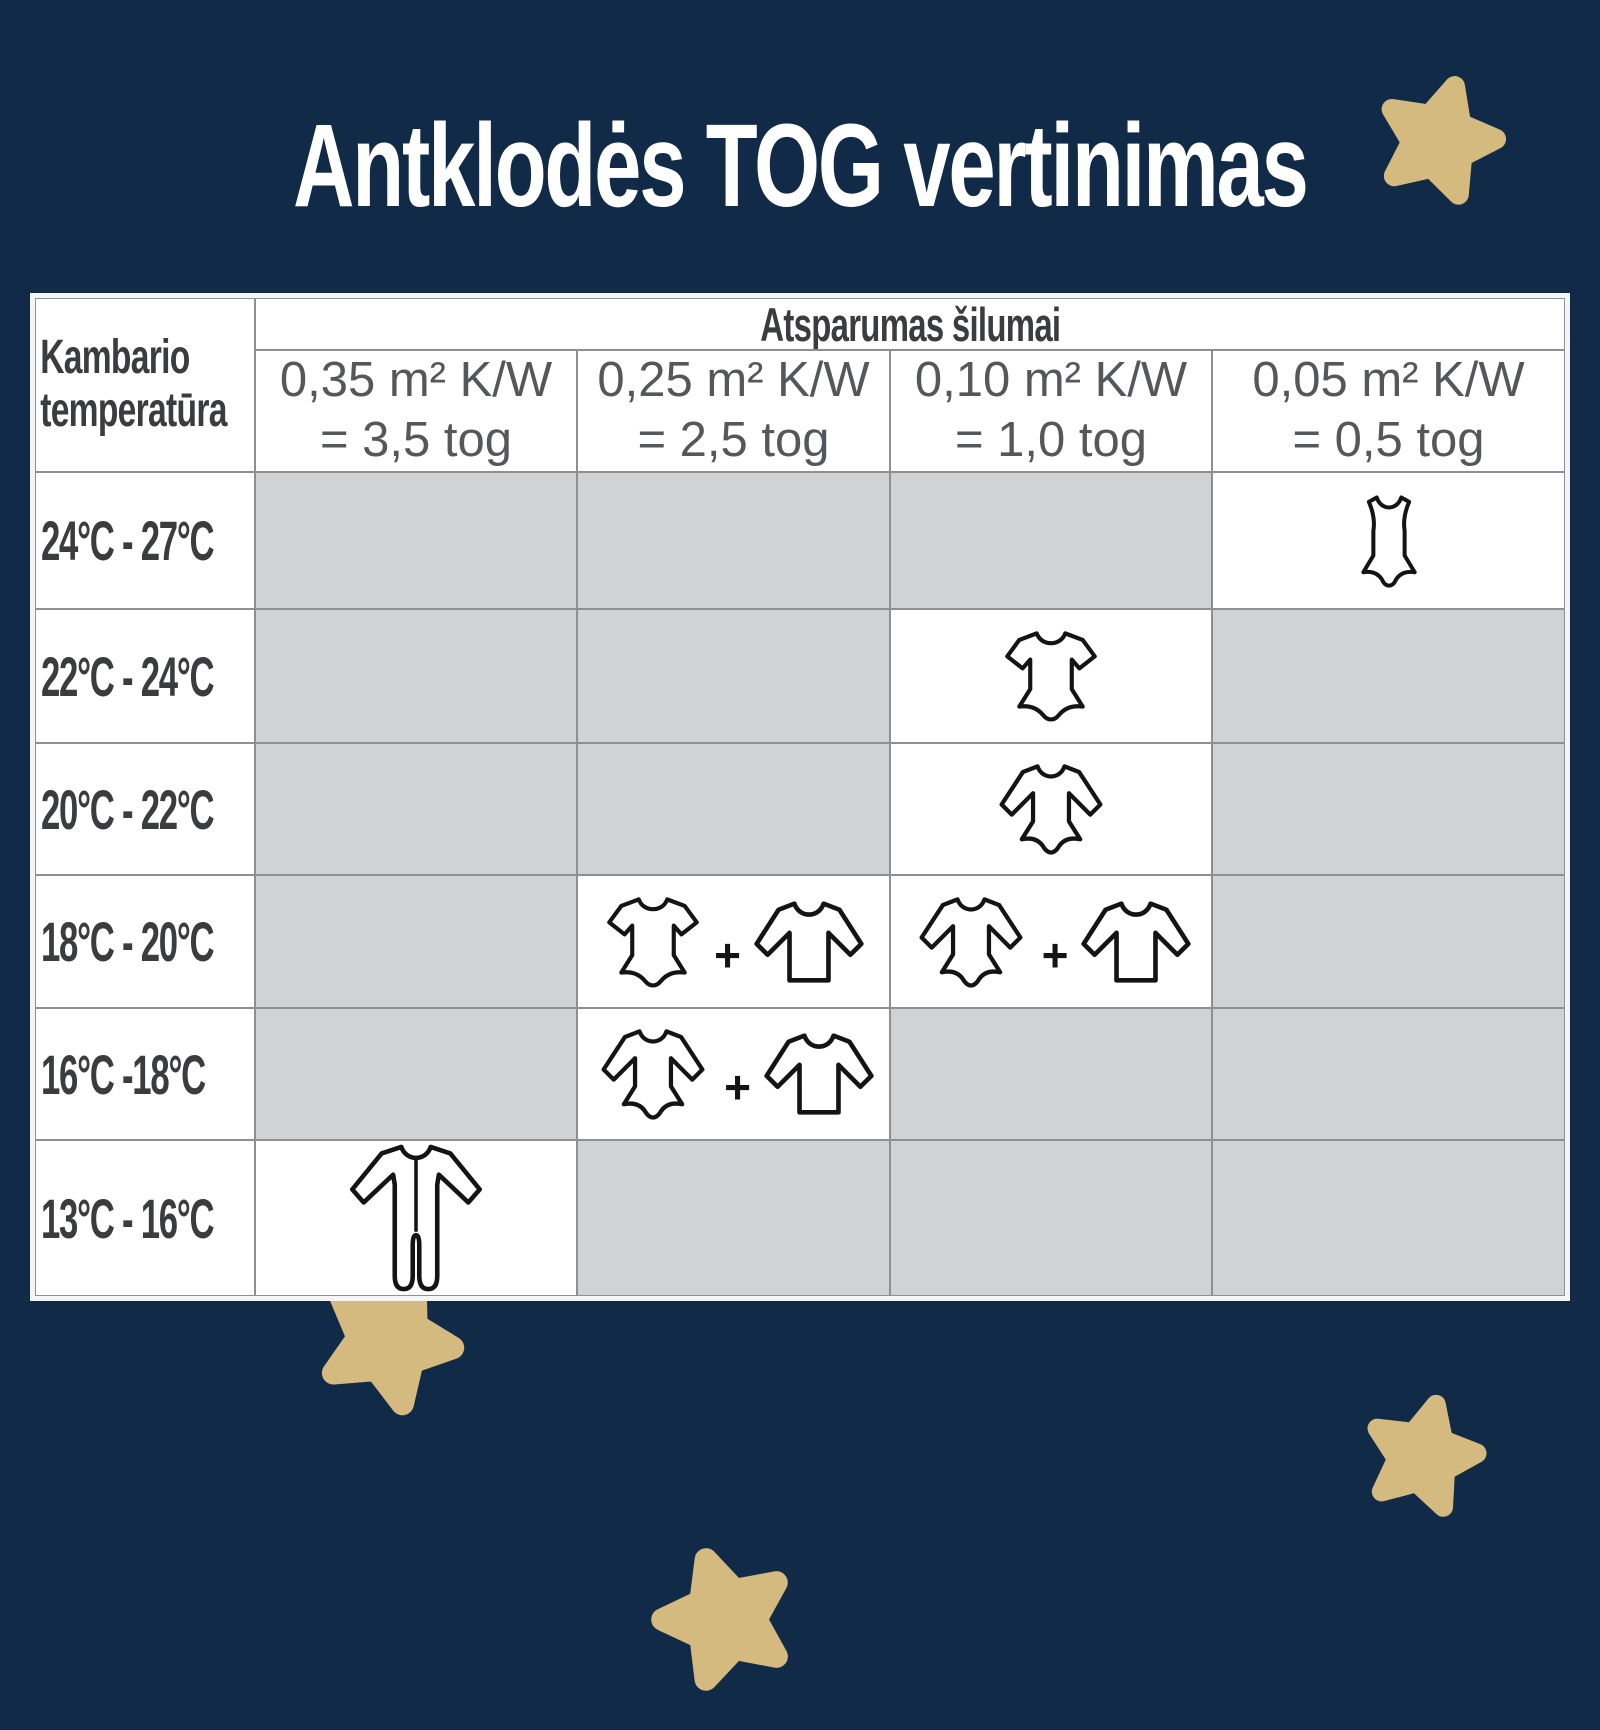 The image size is (1600, 1730). I want to click on row-label-4: 18°C - 20°C, so click(145, 941).